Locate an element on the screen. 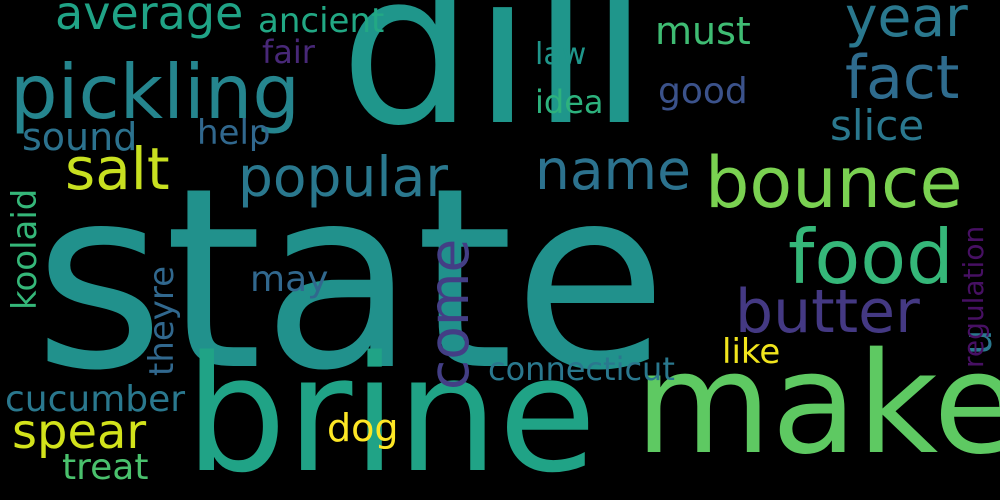 The width and height of the screenshot is (1000, 500). word-regulation: regulation is located at coordinates (973, 296).